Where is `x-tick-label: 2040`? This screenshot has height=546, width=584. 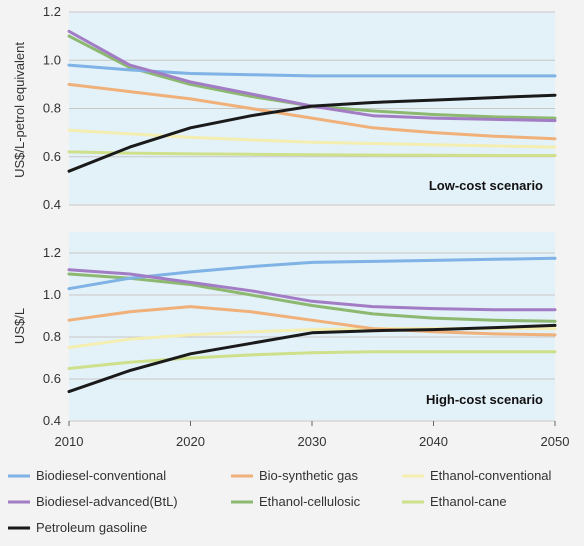
x-tick-label: 2040 is located at coordinates (433, 441).